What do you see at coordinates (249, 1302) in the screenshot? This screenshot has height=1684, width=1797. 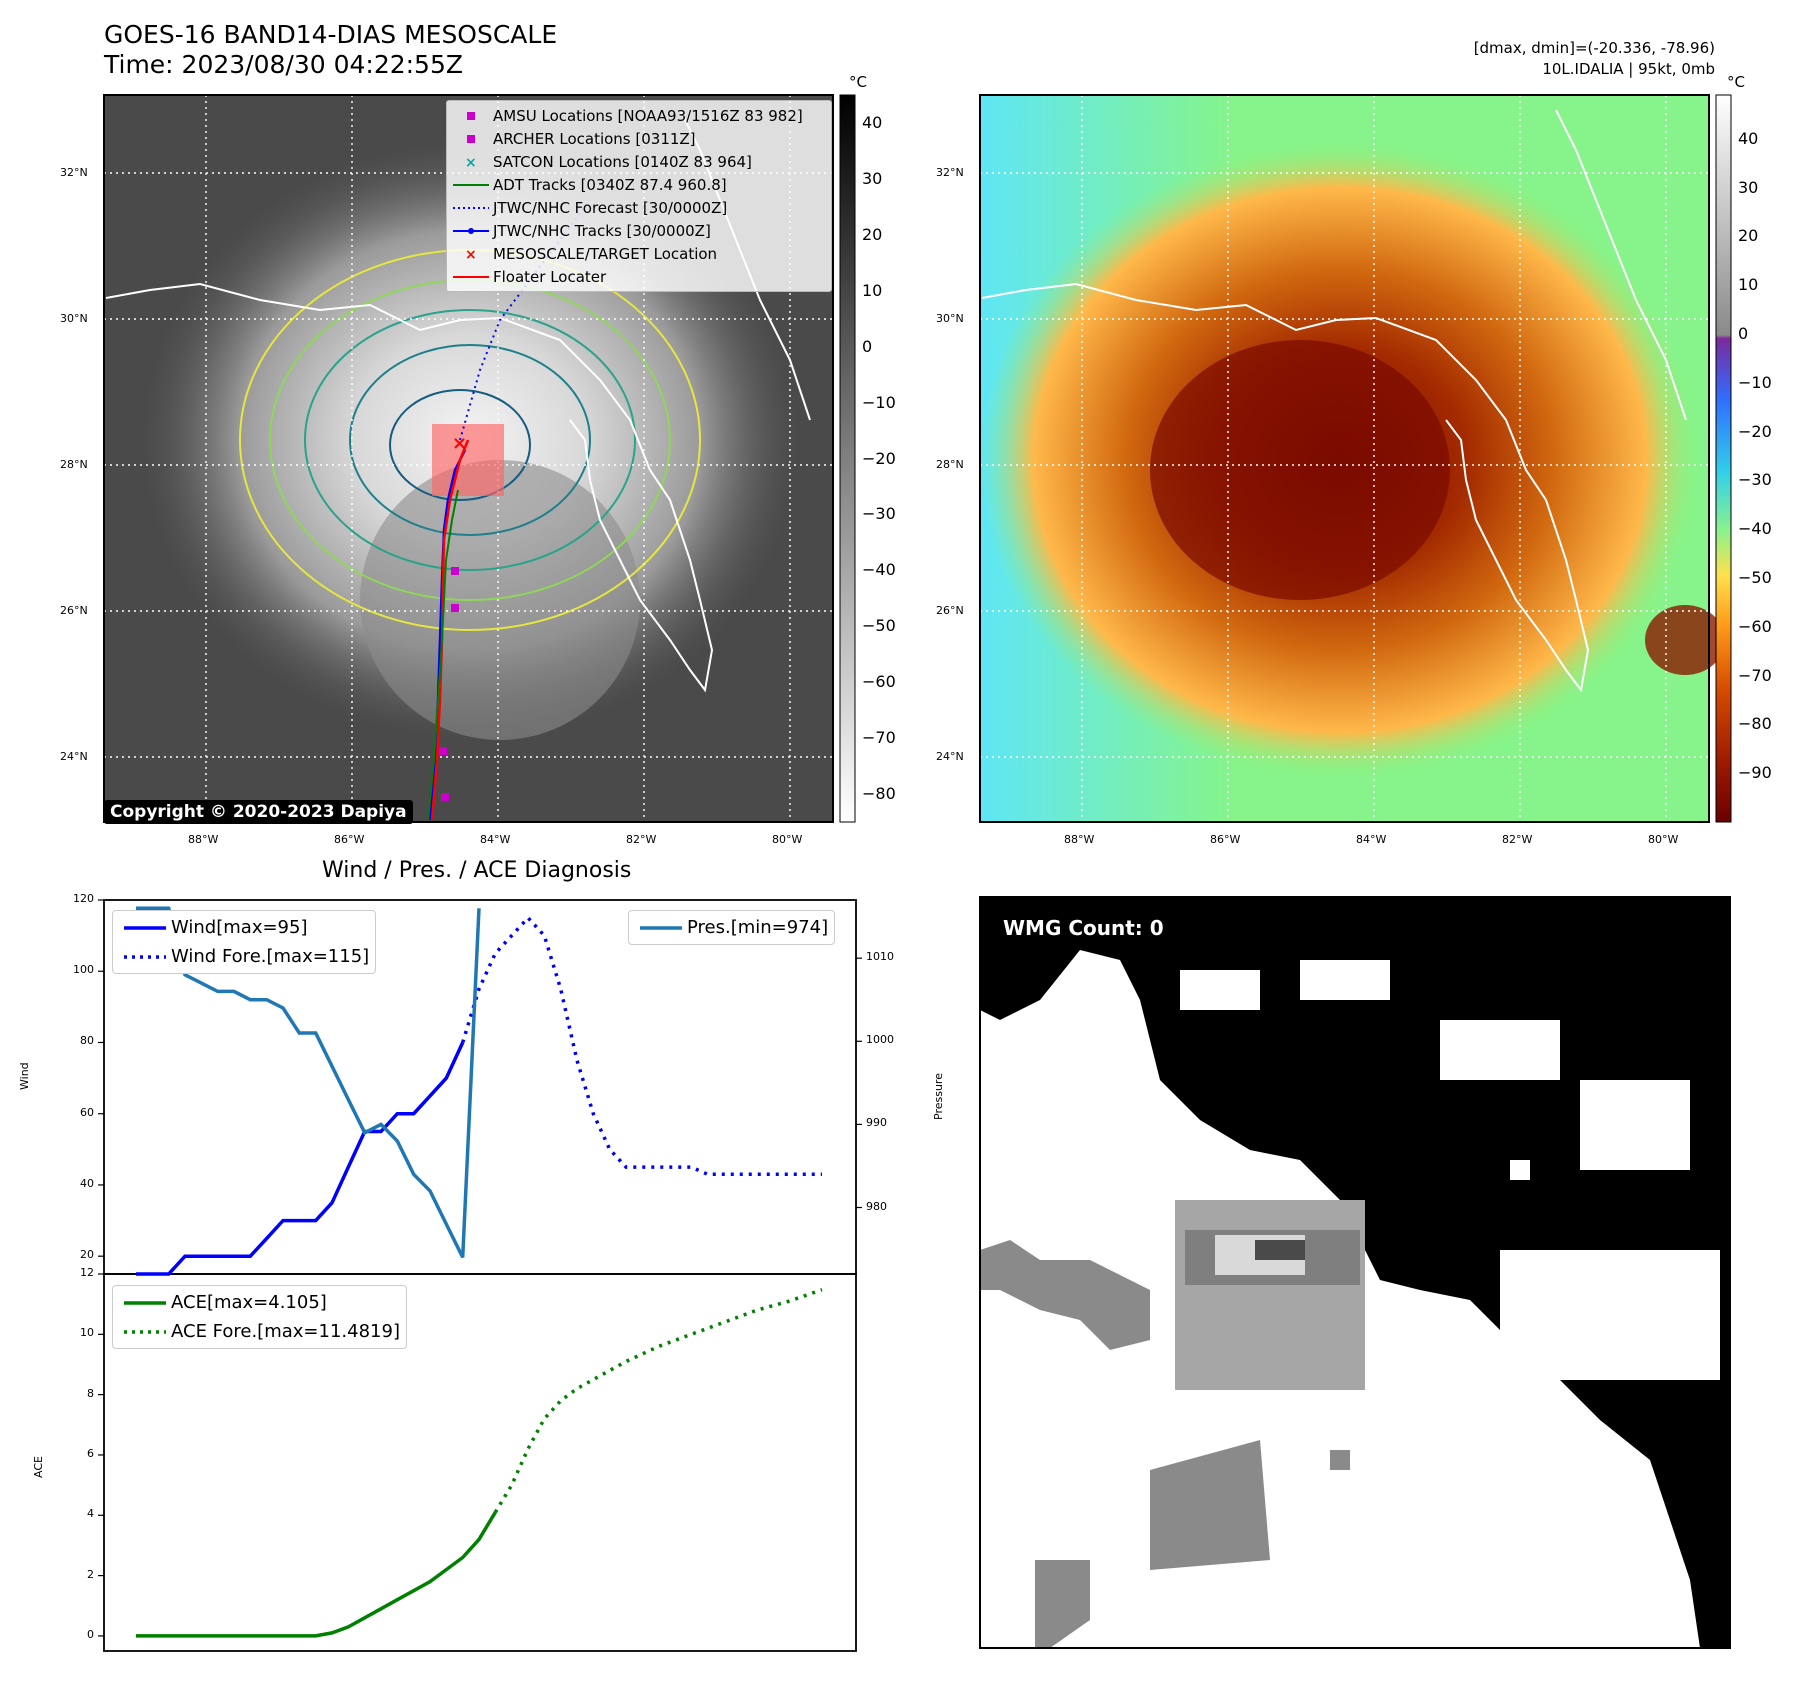 I see `chart-legend-label: ACE[max=4.105]` at bounding box center [249, 1302].